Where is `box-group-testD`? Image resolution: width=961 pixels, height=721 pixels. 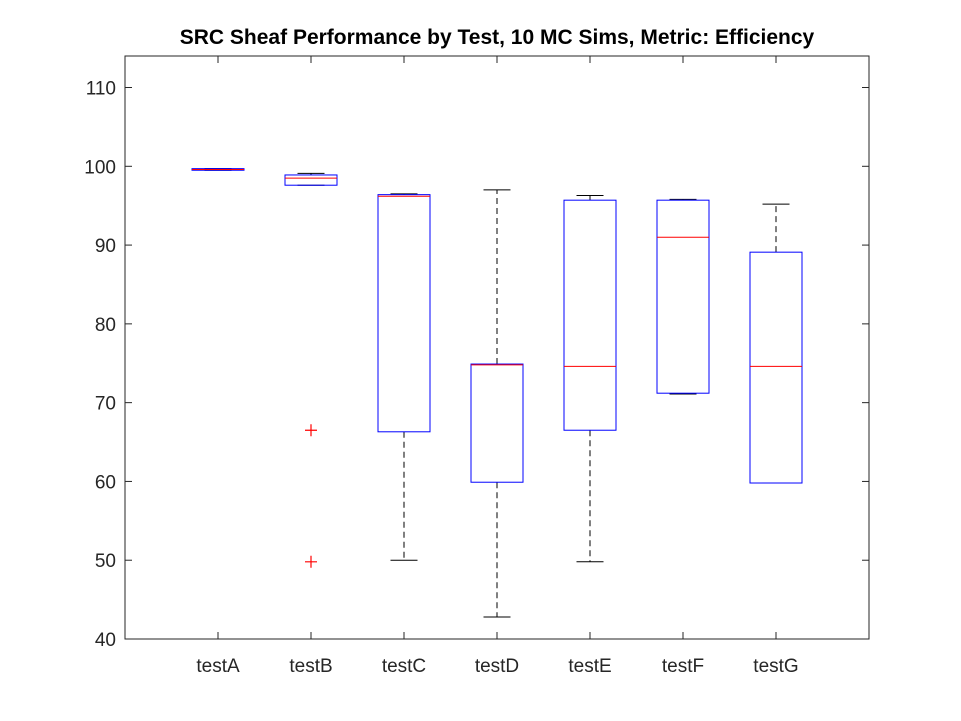 box-group-testD is located at coordinates (497, 403).